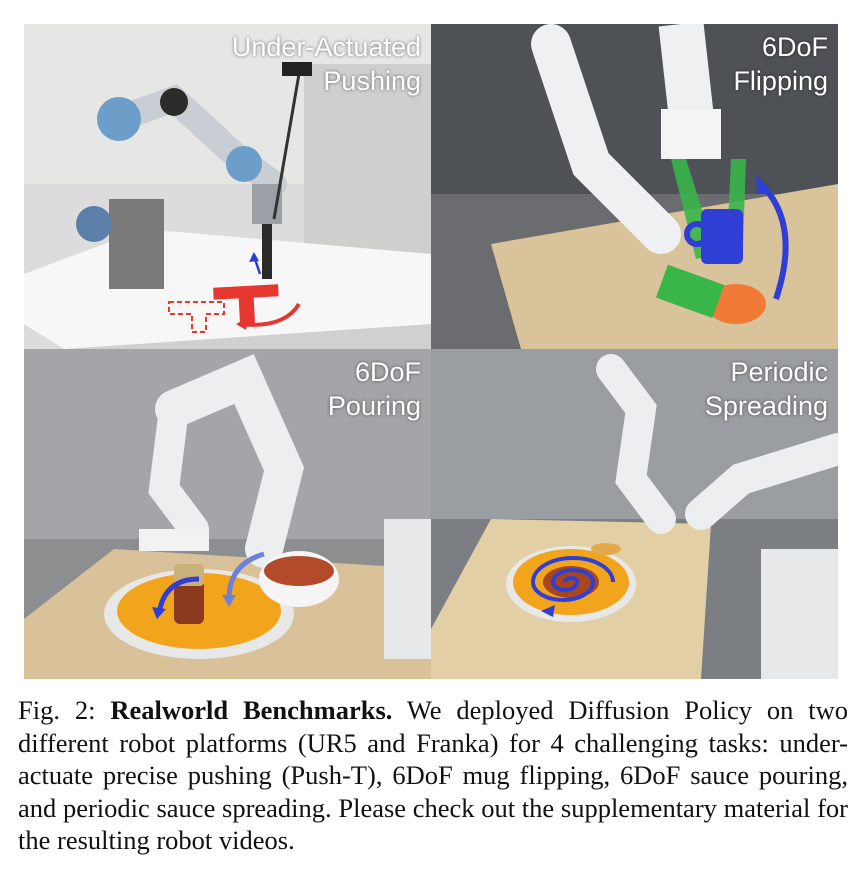 This screenshot has width=862, height=871. Describe the element at coordinates (766, 406) in the screenshot. I see `panel-title-line: Spreading` at that location.